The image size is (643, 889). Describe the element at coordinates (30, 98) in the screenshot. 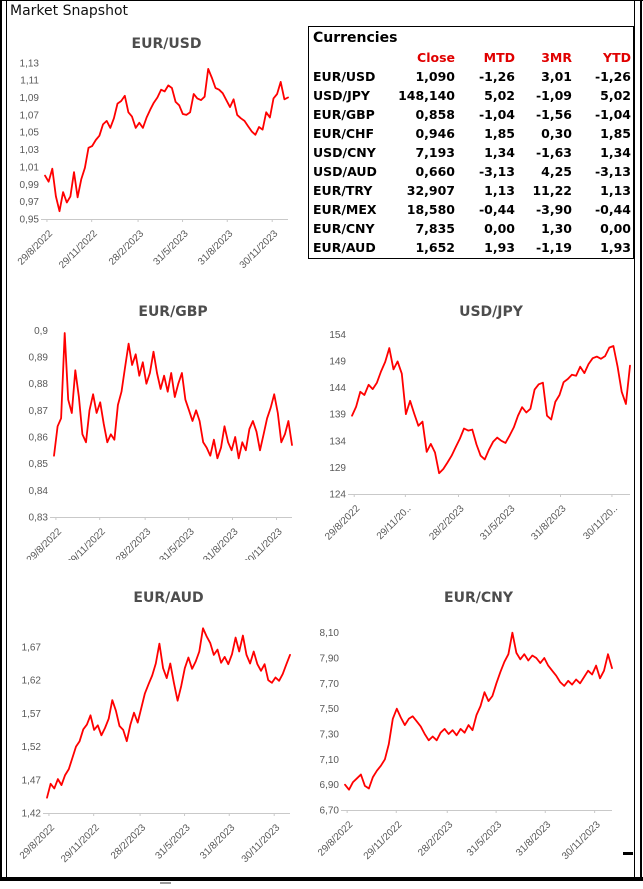

I see `svg-text: 1,09` at that location.